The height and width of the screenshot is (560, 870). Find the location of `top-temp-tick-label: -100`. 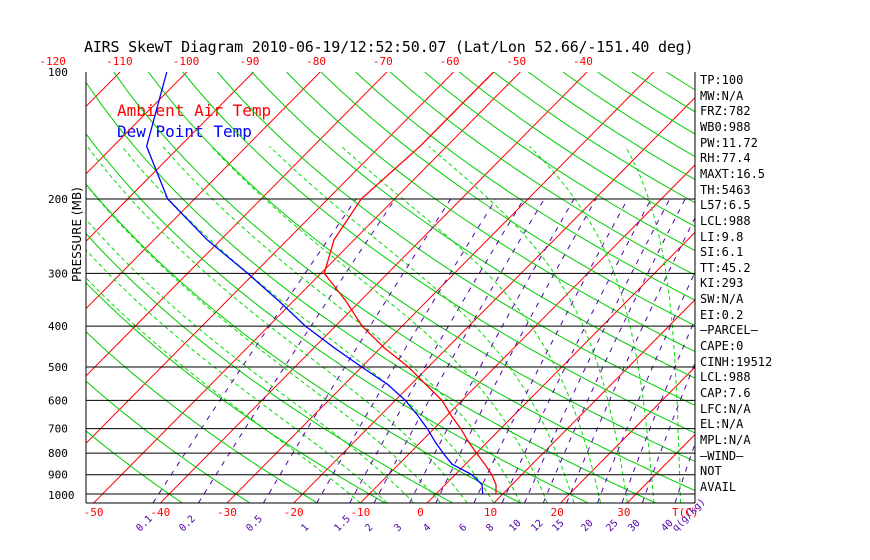

top-temp-tick-label: -100 is located at coordinates (186, 61).